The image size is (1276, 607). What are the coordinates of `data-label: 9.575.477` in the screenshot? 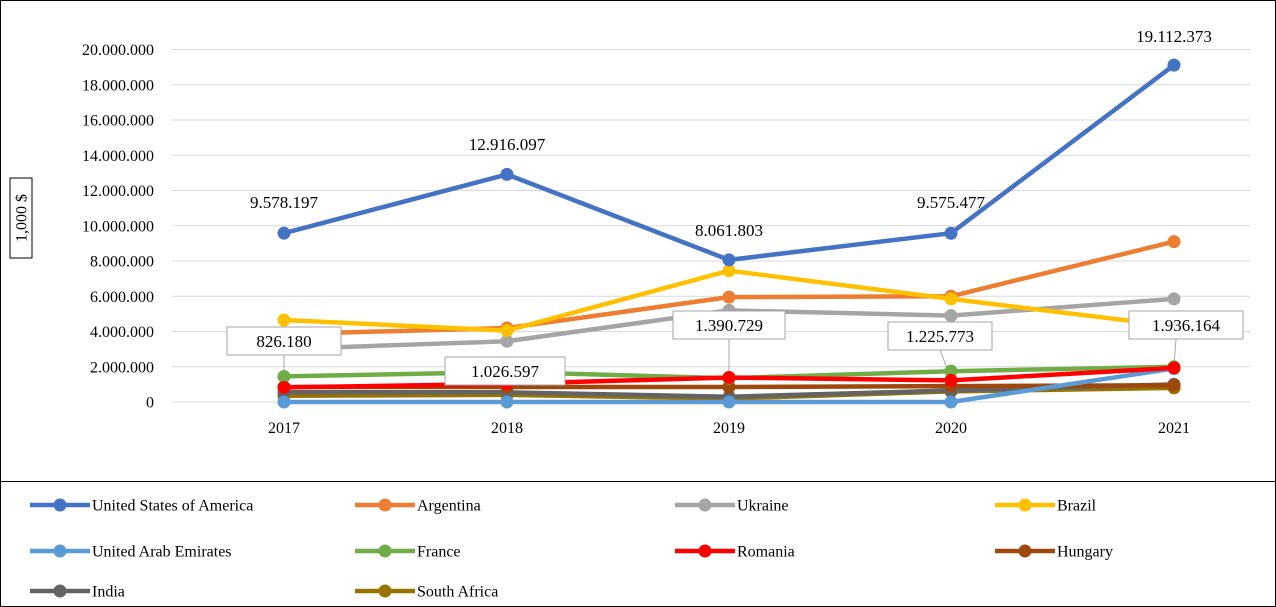 It's located at (951, 202).